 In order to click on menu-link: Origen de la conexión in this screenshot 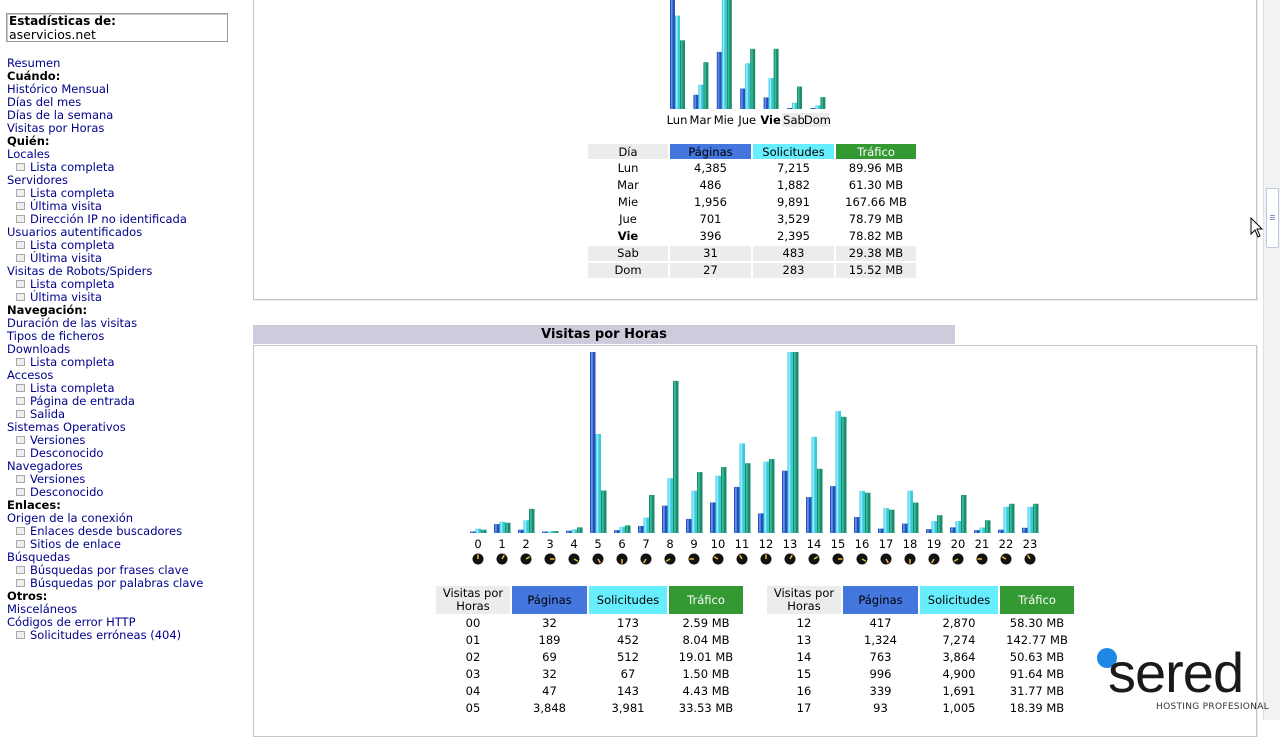, I will do `click(105, 518)`.